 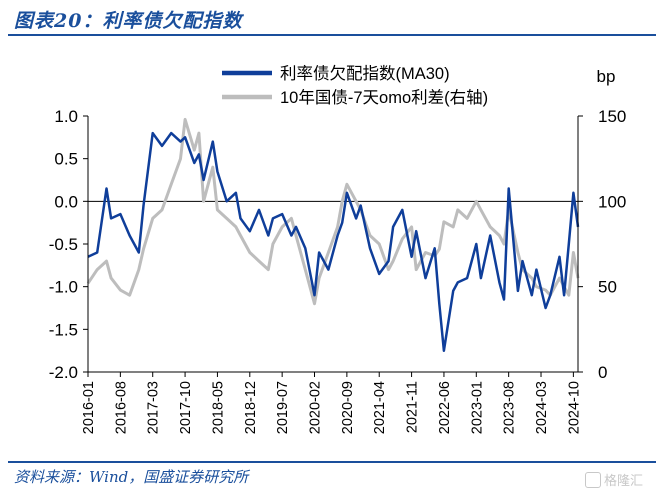 I want to click on x-tick-label: 2021-04, so click(x=380, y=407).